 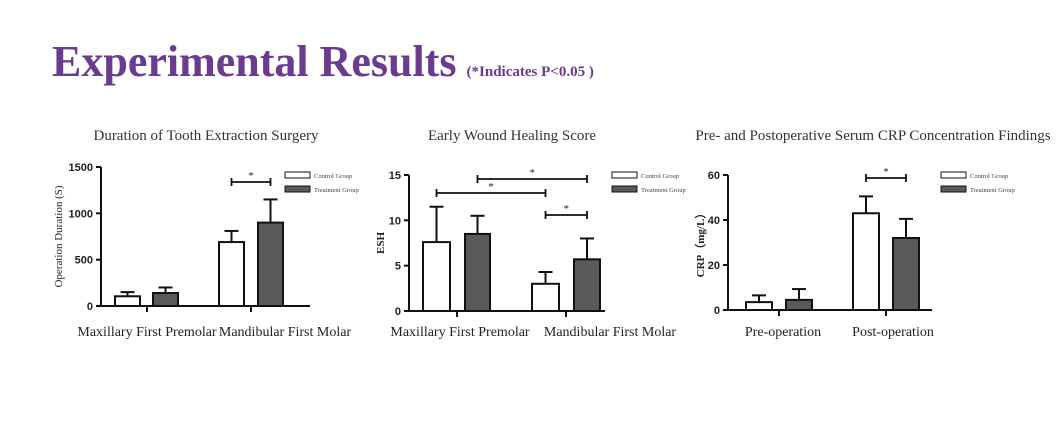 I want to click on y-tick-label: 1000, so click(x=81, y=214).